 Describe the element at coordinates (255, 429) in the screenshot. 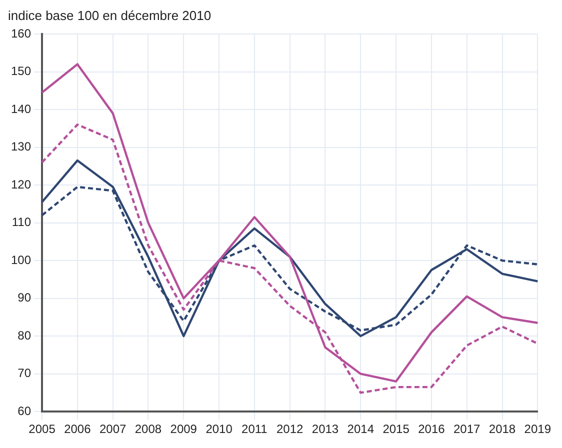

I see `x-tick-label: 2011` at that location.